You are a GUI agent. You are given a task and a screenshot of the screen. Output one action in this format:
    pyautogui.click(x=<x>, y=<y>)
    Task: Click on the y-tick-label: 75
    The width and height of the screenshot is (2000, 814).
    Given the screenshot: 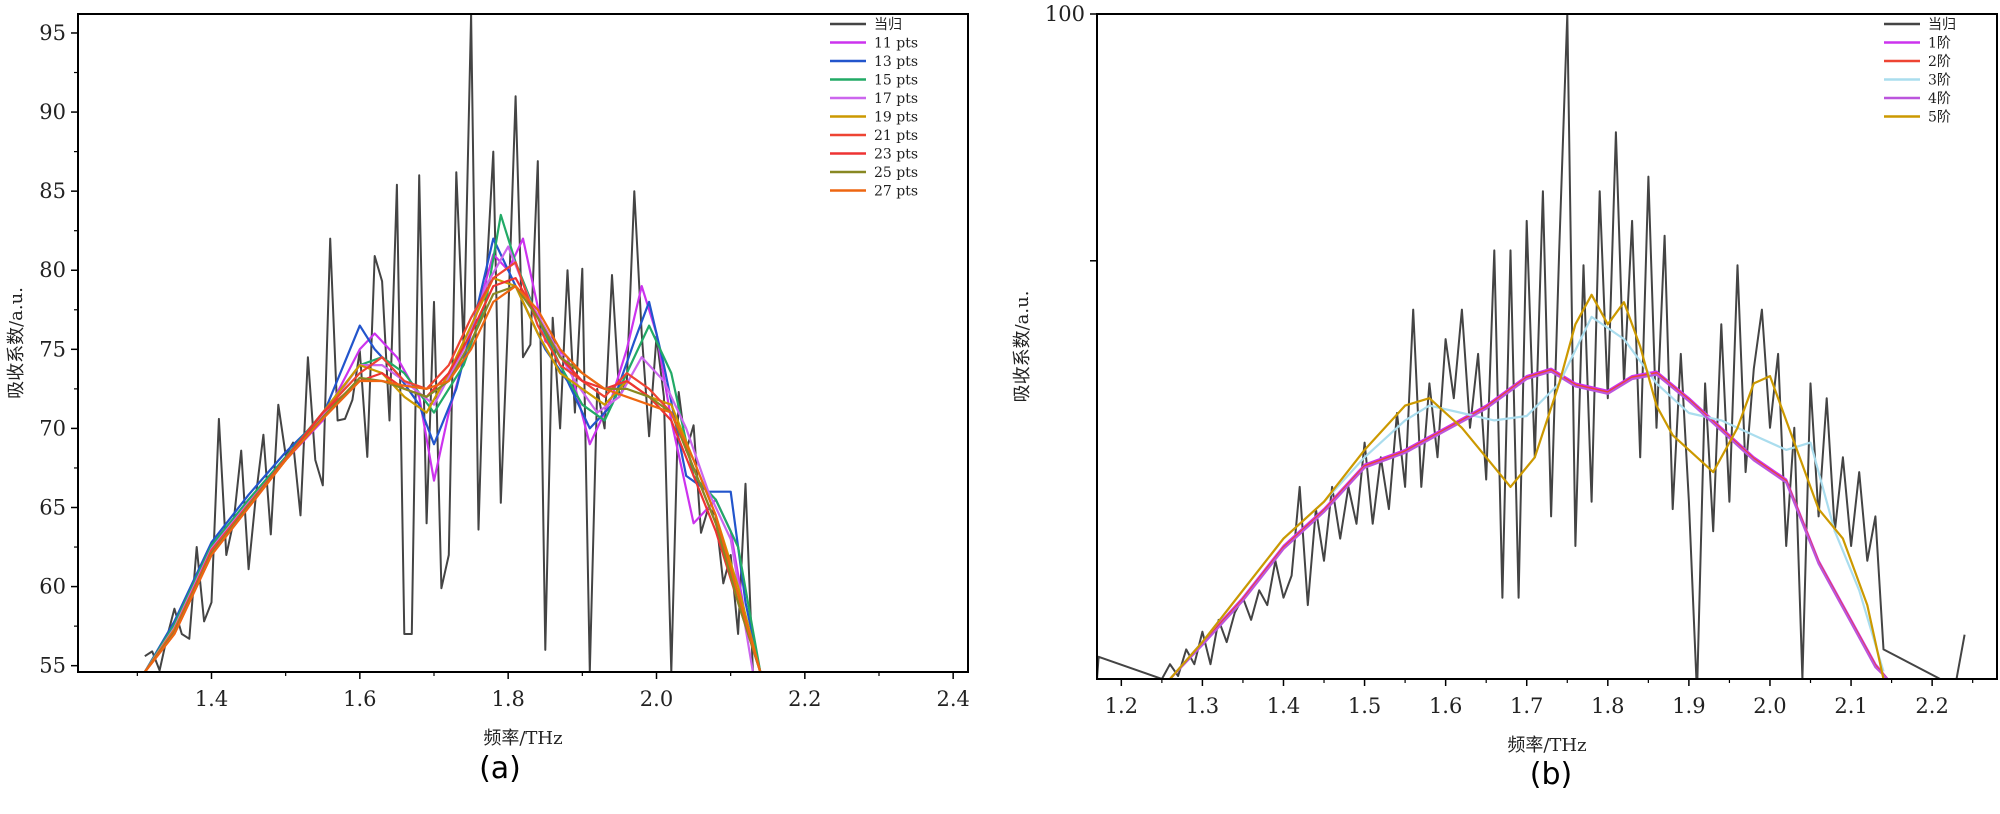 What is the action you would take?
    pyautogui.click(x=52, y=349)
    